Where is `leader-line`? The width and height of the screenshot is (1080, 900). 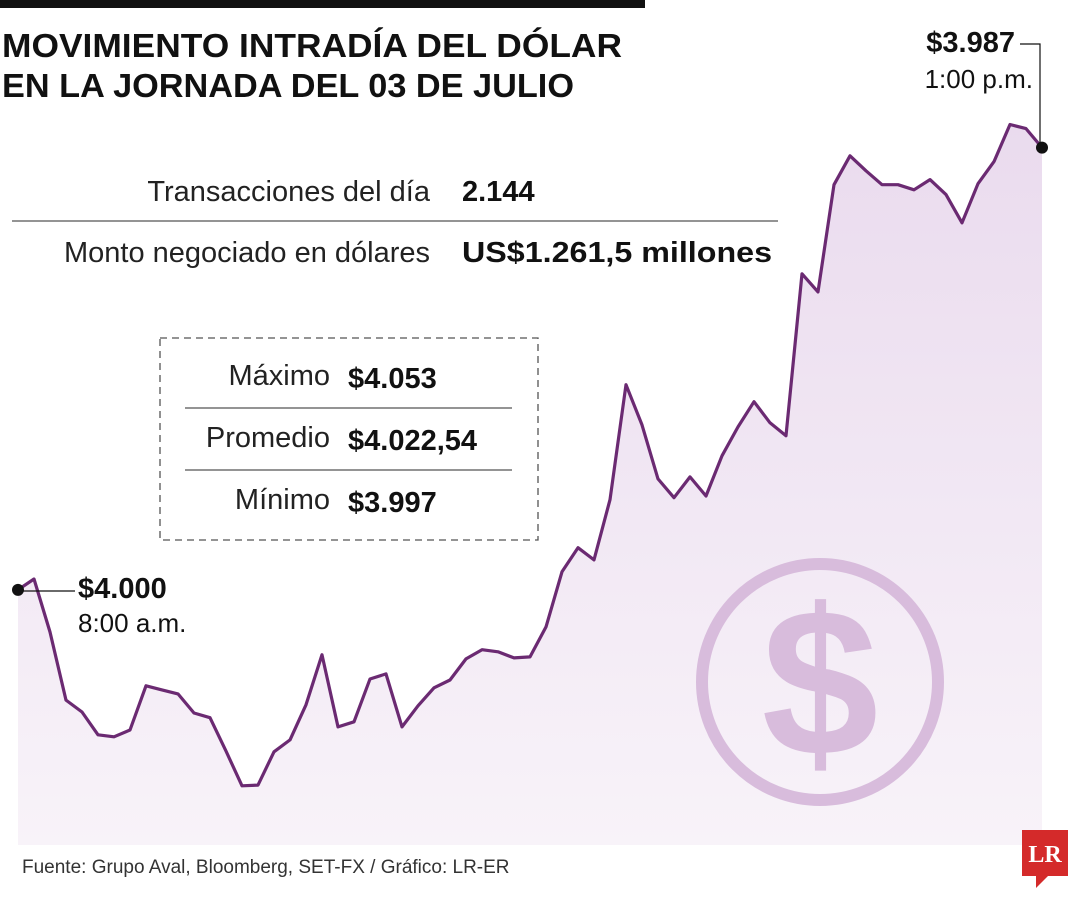
leader-line is located at coordinates (1030, 94).